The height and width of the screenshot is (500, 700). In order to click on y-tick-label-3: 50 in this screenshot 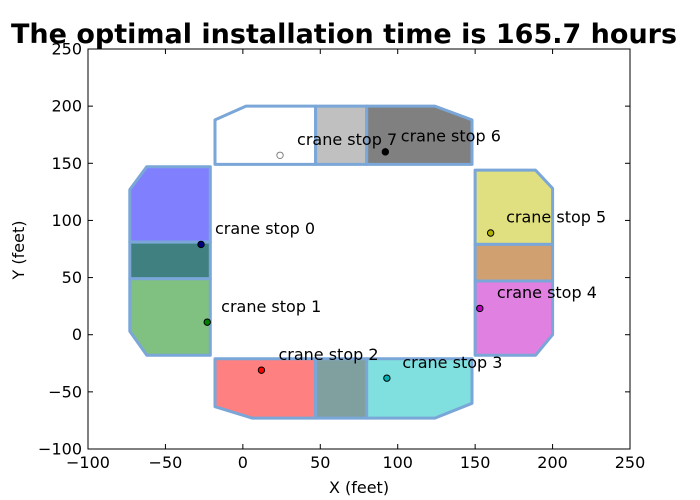, I will do `click(72, 277)`.